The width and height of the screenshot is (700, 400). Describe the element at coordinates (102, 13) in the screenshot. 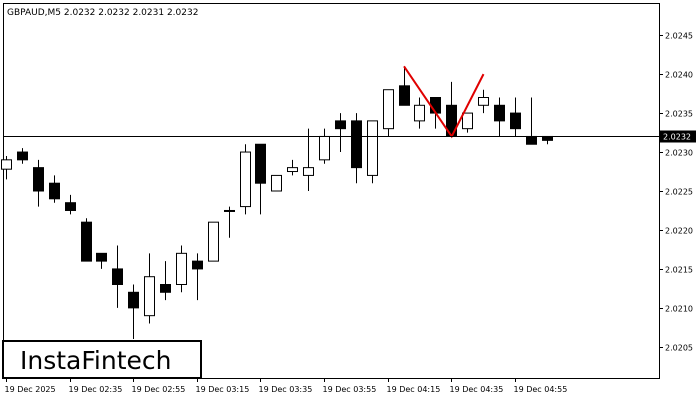

I see `symbol-quote-line: GBPAUD,M5 2.0232 2.0232 2.0231 2.0232` at that location.